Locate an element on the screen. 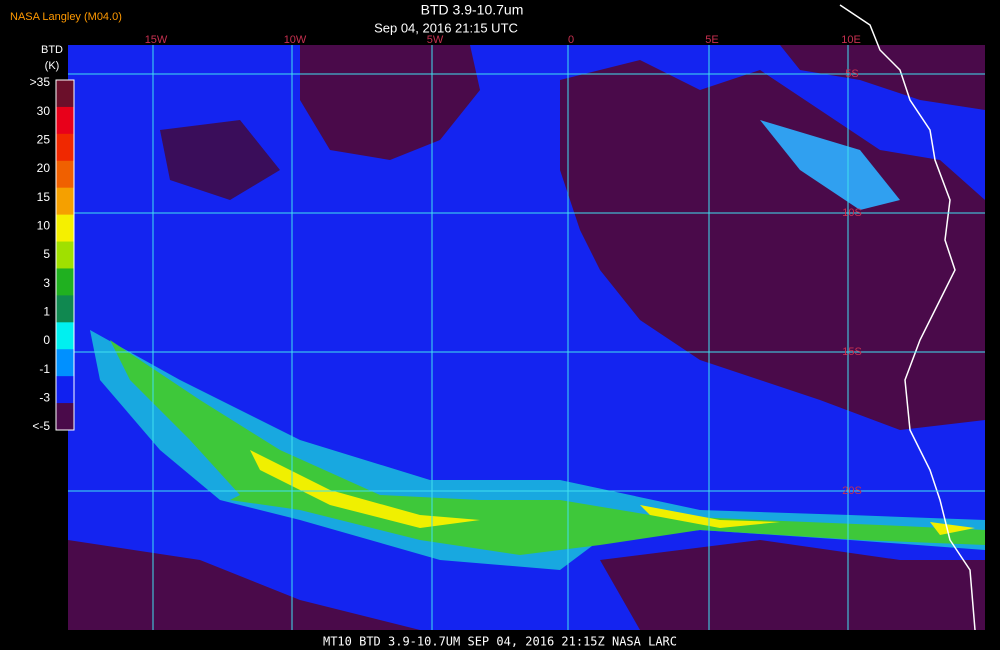 This screenshot has height=650, width=1000. latitude-label: 20S is located at coordinates (852, 491).